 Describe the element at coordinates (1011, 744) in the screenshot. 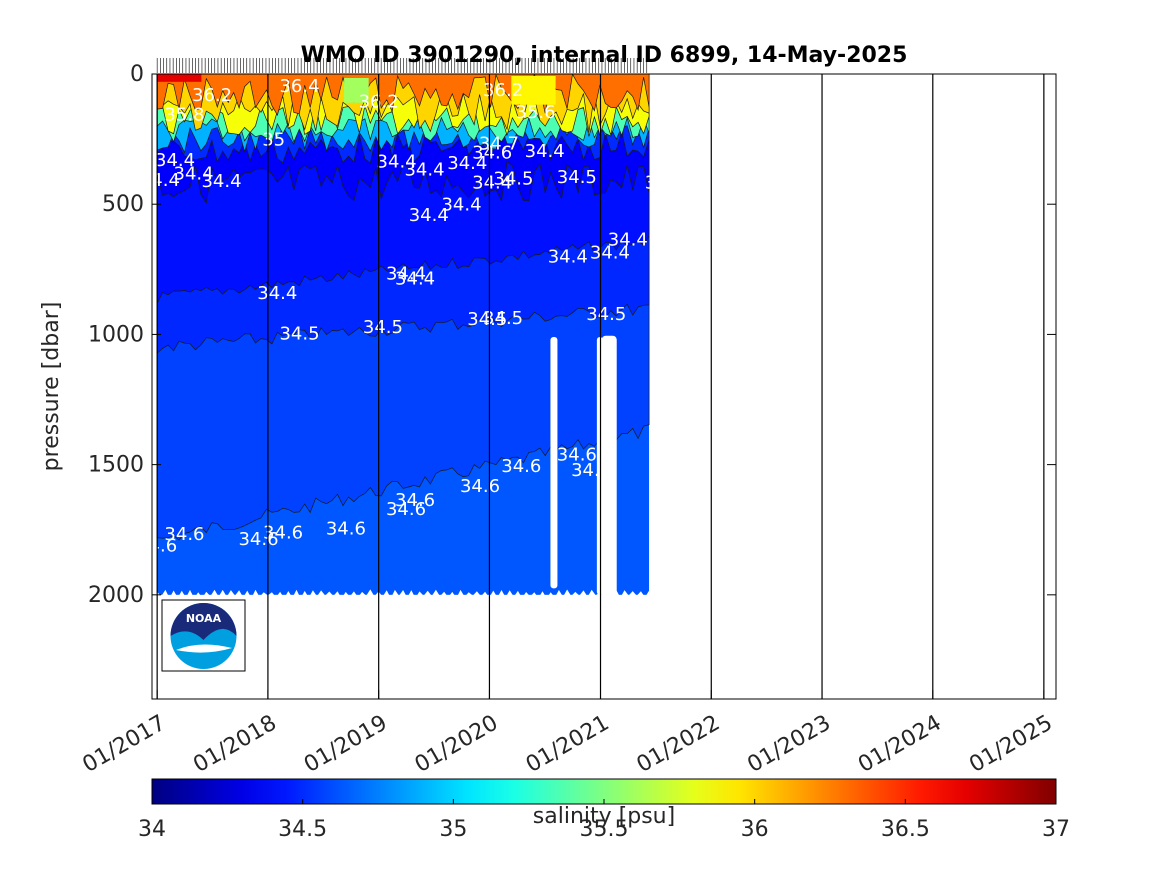

I see `x-tick-label: 01/2025` at that location.